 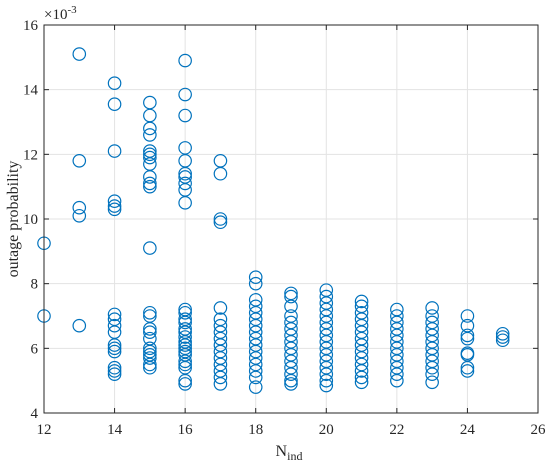 I want to click on y-multiplier: ×10⁻³, so click(x=60, y=13).